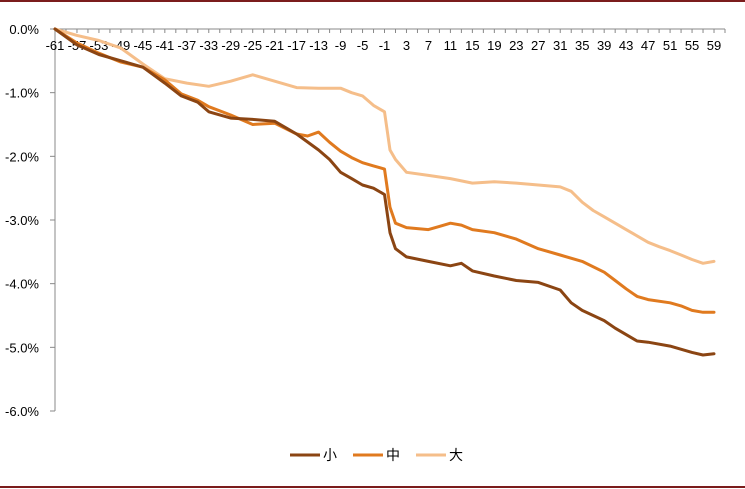 This screenshot has height=489, width=745. Describe the element at coordinates (22, 156) in the screenshot. I see `y-tick-label: -2.0%` at that location.